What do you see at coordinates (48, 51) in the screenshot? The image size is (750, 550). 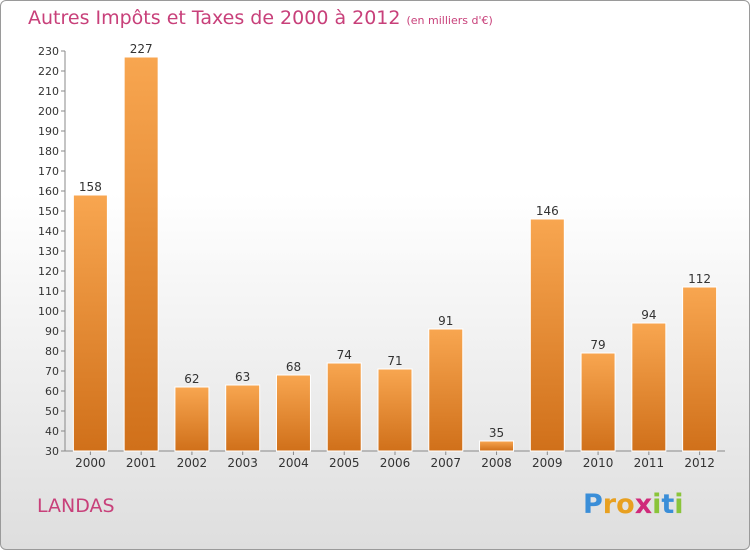 I see `y-tick-label: 230` at bounding box center [48, 51].